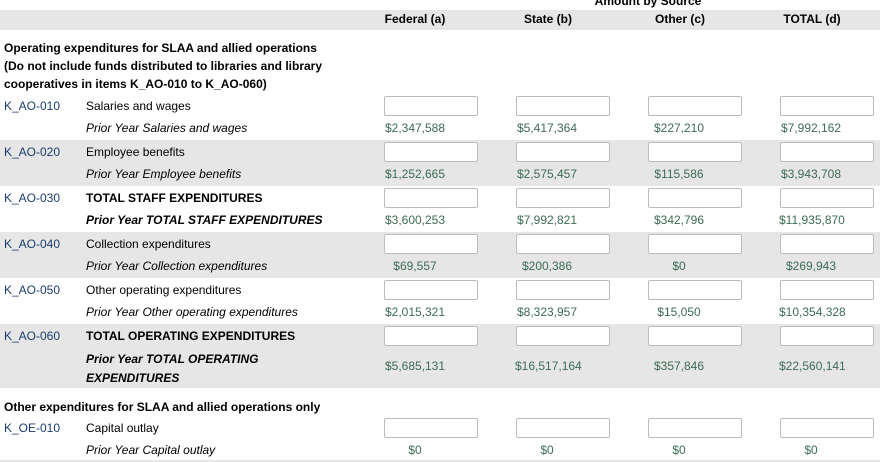 This screenshot has height=462, width=880. Describe the element at coordinates (415, 19) in the screenshot. I see `col-federal: Federal (a)` at that location.